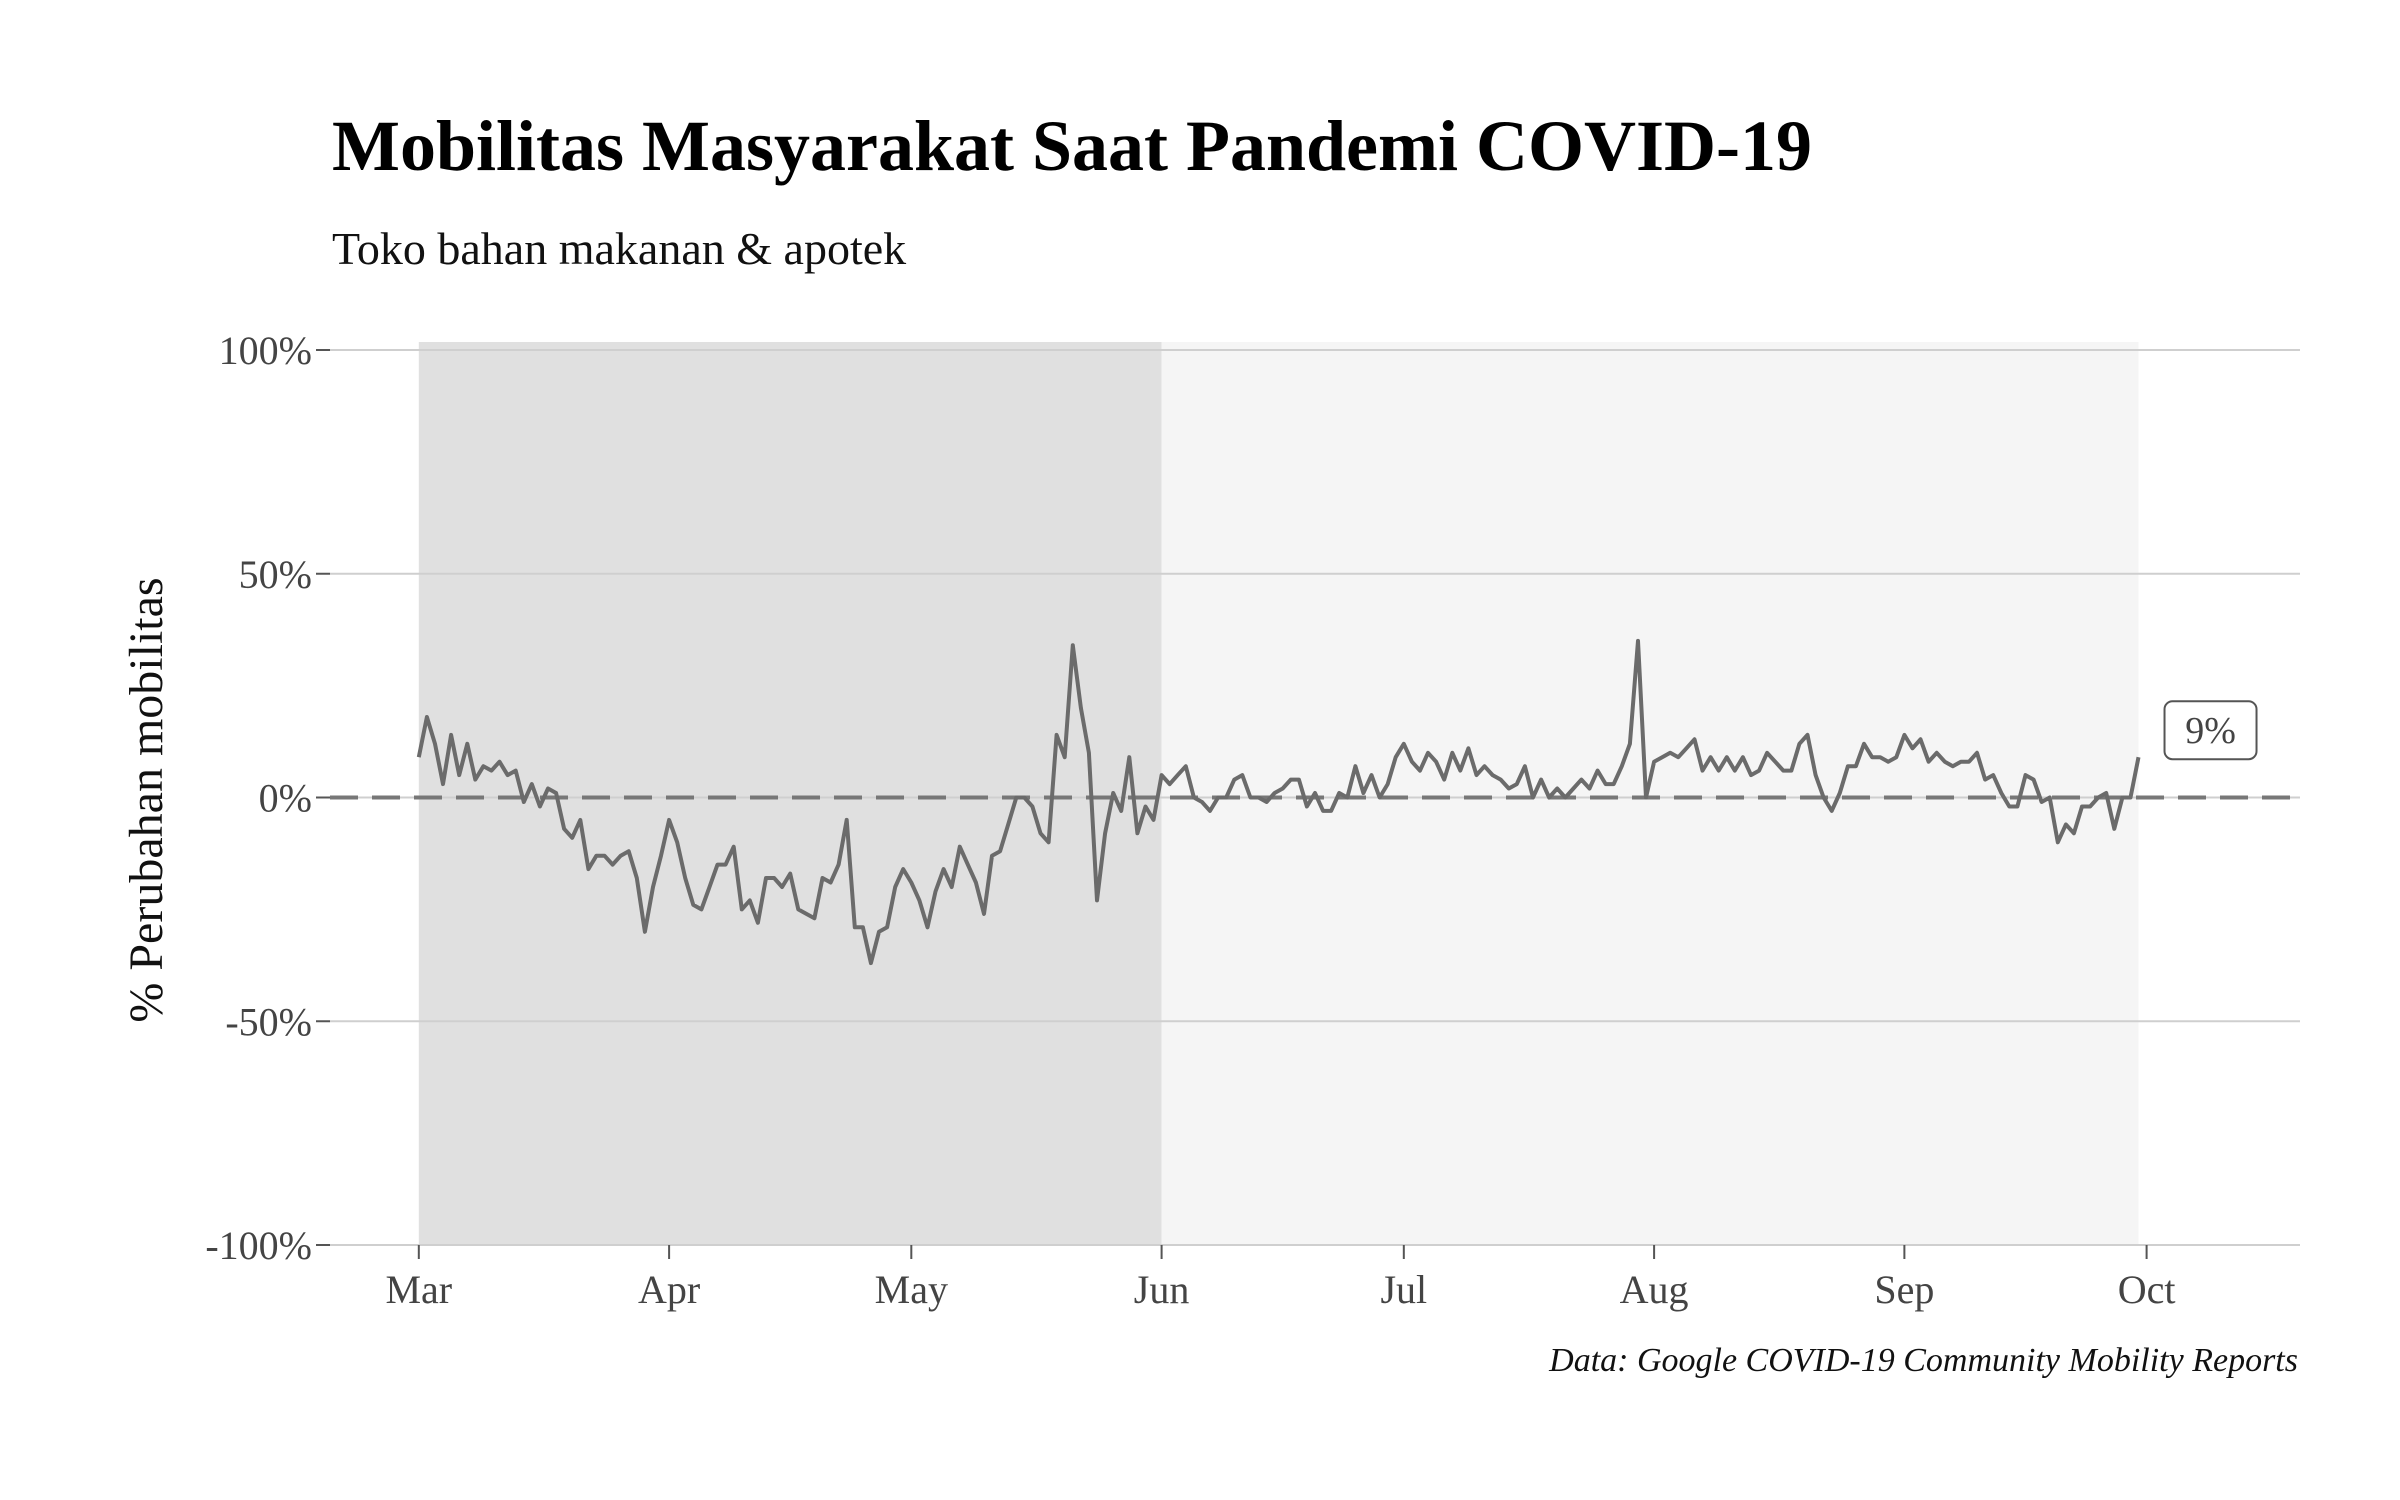 The height and width of the screenshot is (1500, 2400). I want to click on y-tick-label: 100%, so click(265, 350).